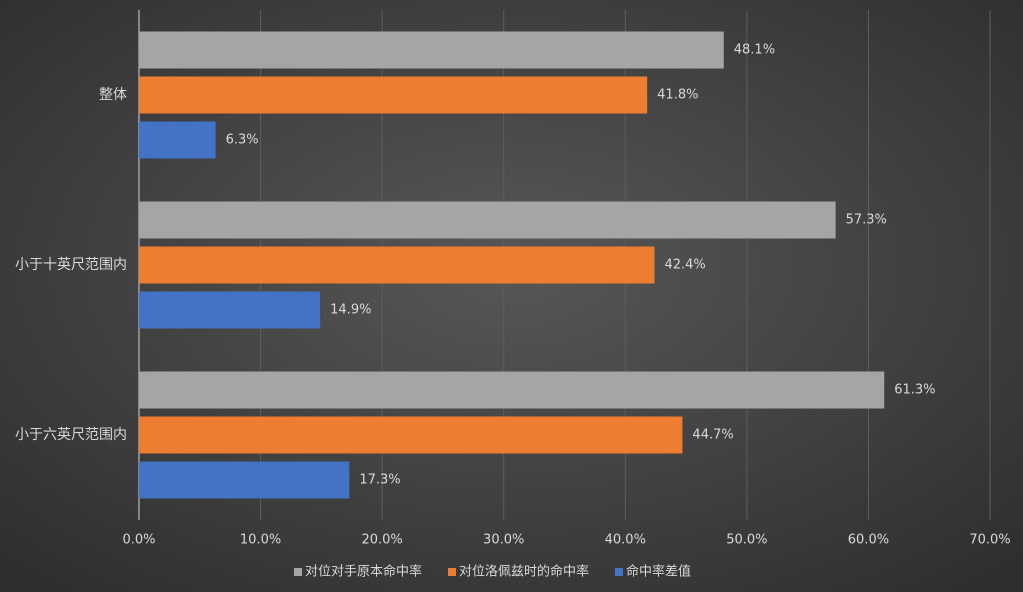 The image size is (1023, 592). Describe the element at coordinates (260, 540) in the screenshot. I see `x-tick-label: 10.0%` at that location.